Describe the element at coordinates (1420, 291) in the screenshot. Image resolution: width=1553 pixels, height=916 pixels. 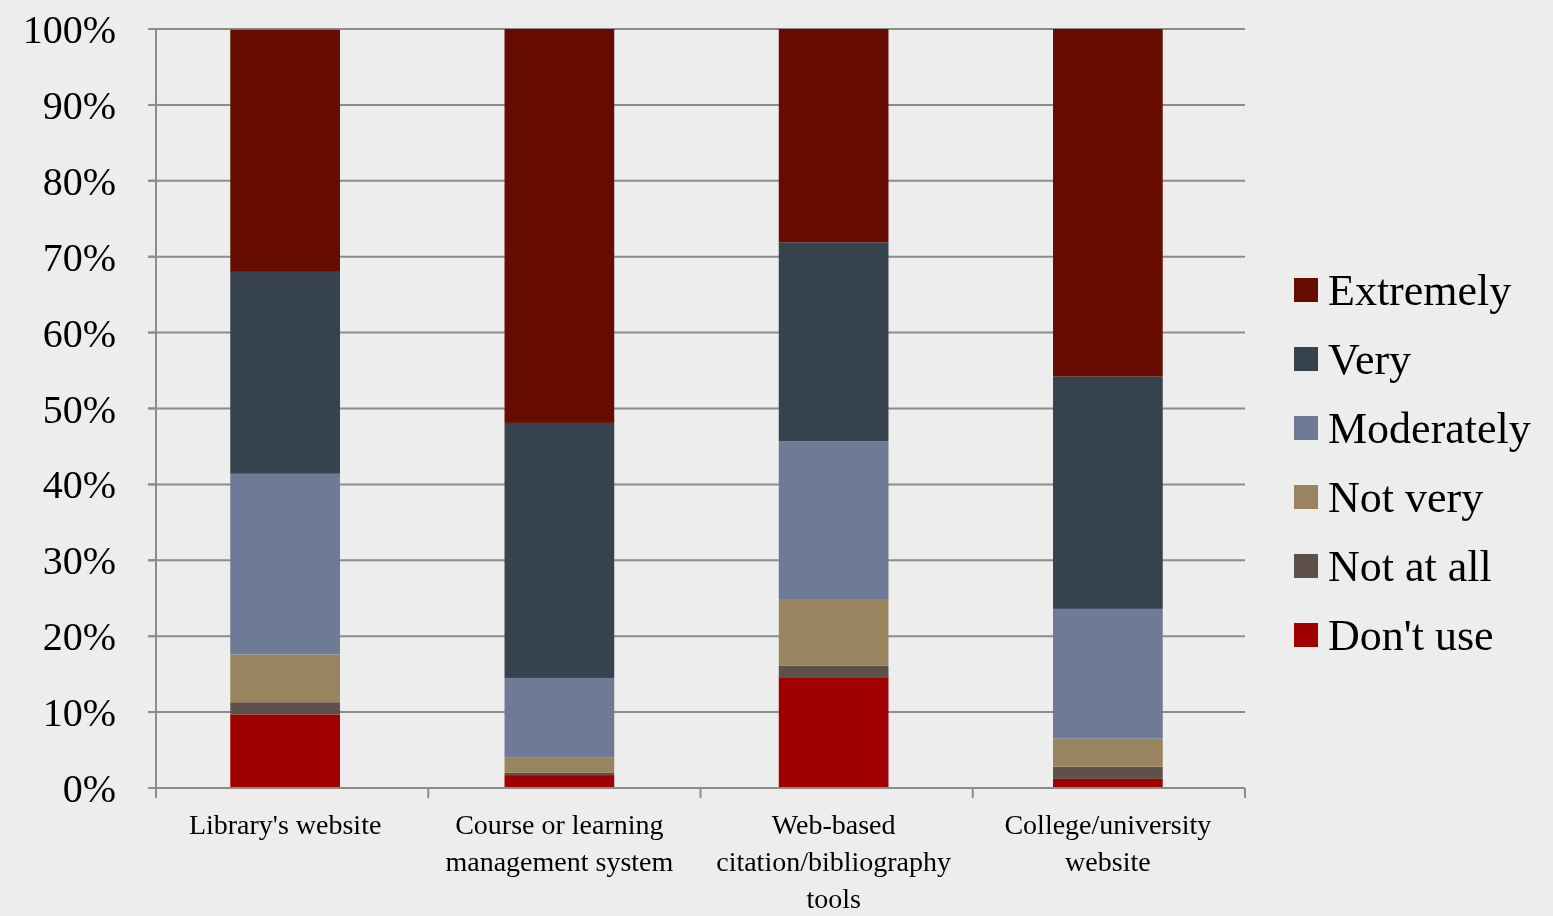
I see `legend-label: Extremely` at that location.